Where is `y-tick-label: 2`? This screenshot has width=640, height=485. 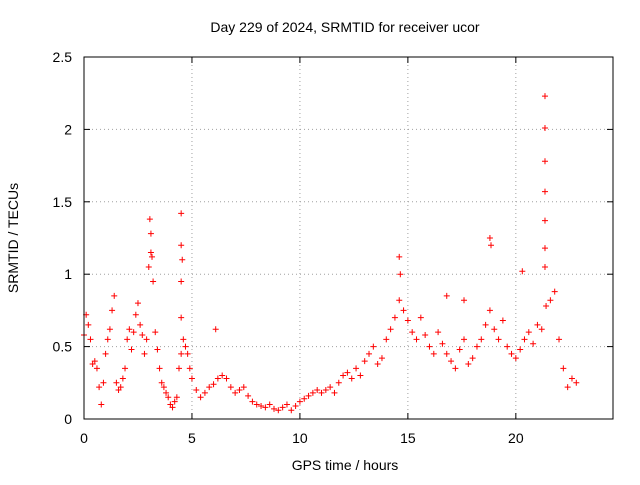
y-tick-label: 2 is located at coordinates (68, 129).